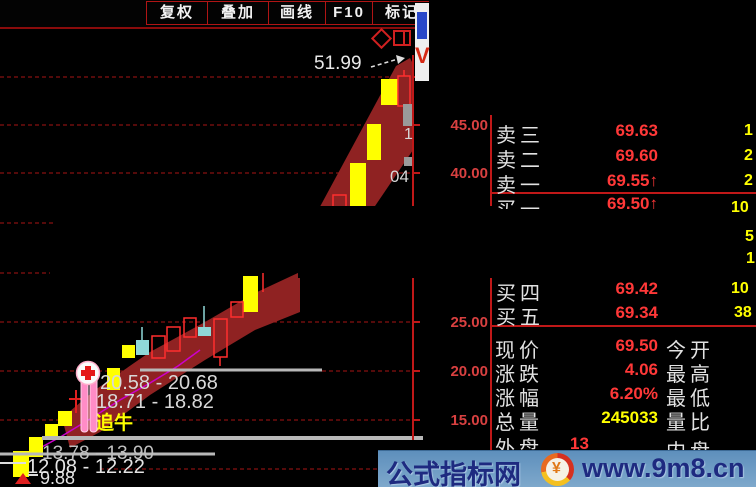 The width and height of the screenshot is (756, 487). What do you see at coordinates (740, 207) in the screenshot?
I see `quote-row-buy1-volume: 10` at bounding box center [740, 207].